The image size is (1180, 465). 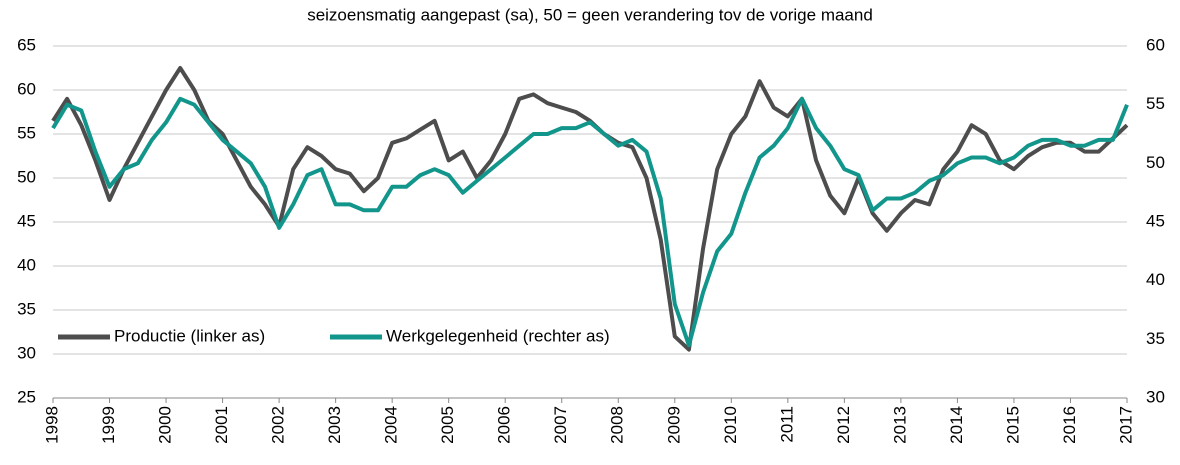 What do you see at coordinates (221, 425) in the screenshot?
I see `x-tick-label: 2001` at bounding box center [221, 425].